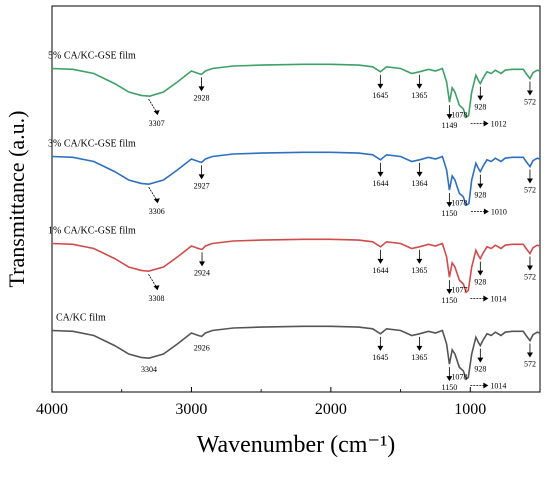 This screenshot has width=550, height=477. Describe the element at coordinates (486, 123) in the screenshot. I see `peak-label-s1-1012-arrowhead` at that location.